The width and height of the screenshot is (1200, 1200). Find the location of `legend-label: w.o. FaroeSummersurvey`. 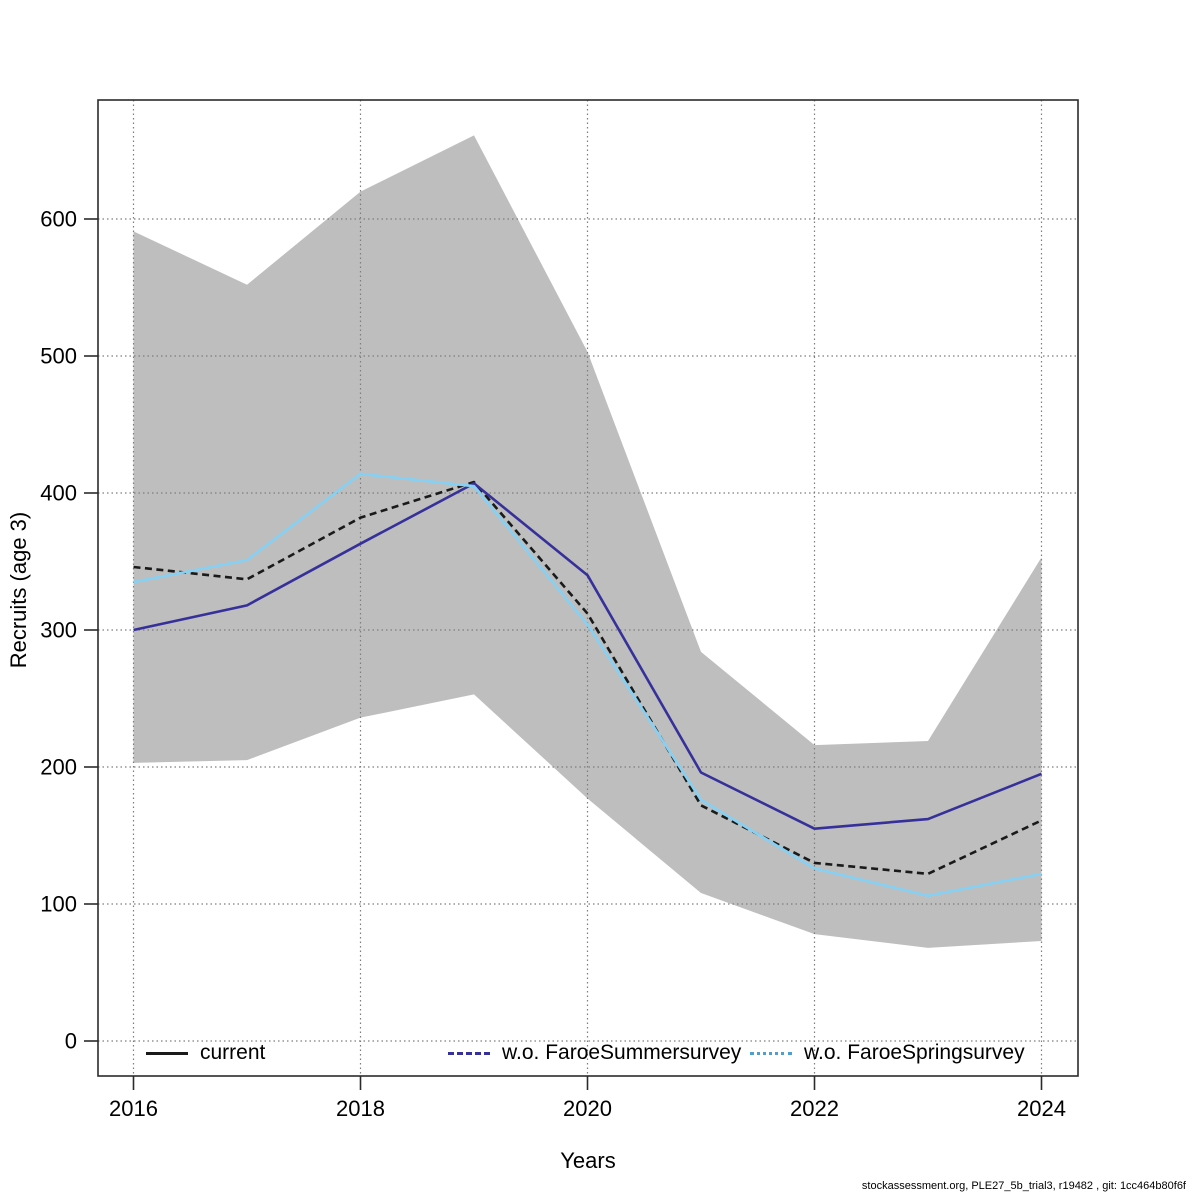

legend-label: w.o. FaroeSummersurvey is located at coordinates (622, 1052).